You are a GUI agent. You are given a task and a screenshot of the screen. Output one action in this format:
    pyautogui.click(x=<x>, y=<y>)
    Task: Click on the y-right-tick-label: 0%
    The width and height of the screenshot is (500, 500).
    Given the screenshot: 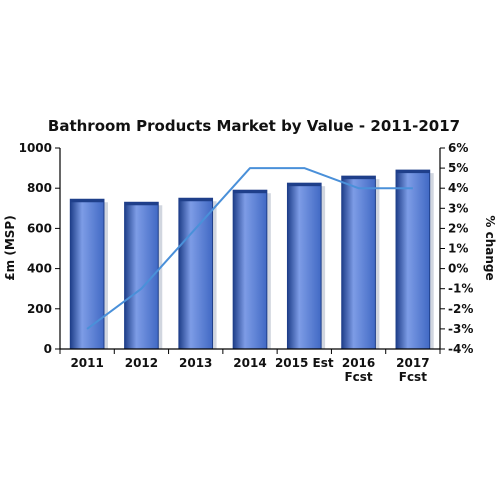 What is the action you would take?
    pyautogui.click(x=458, y=269)
    